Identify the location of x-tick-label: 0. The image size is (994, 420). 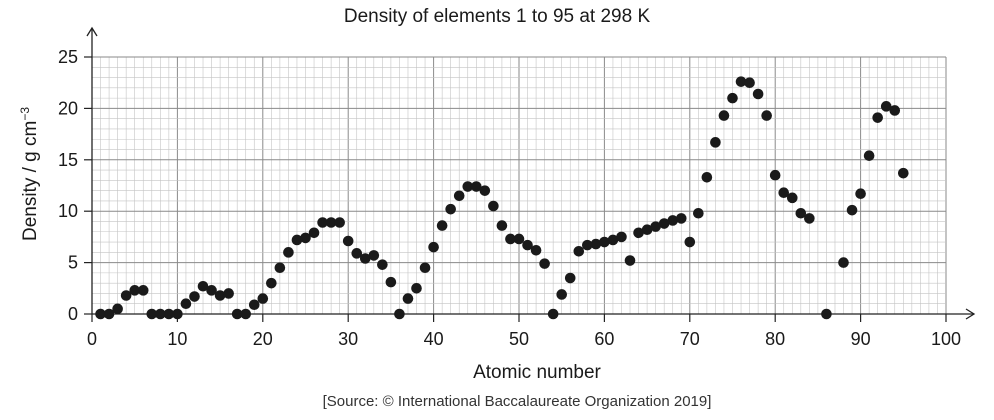
(92, 339).